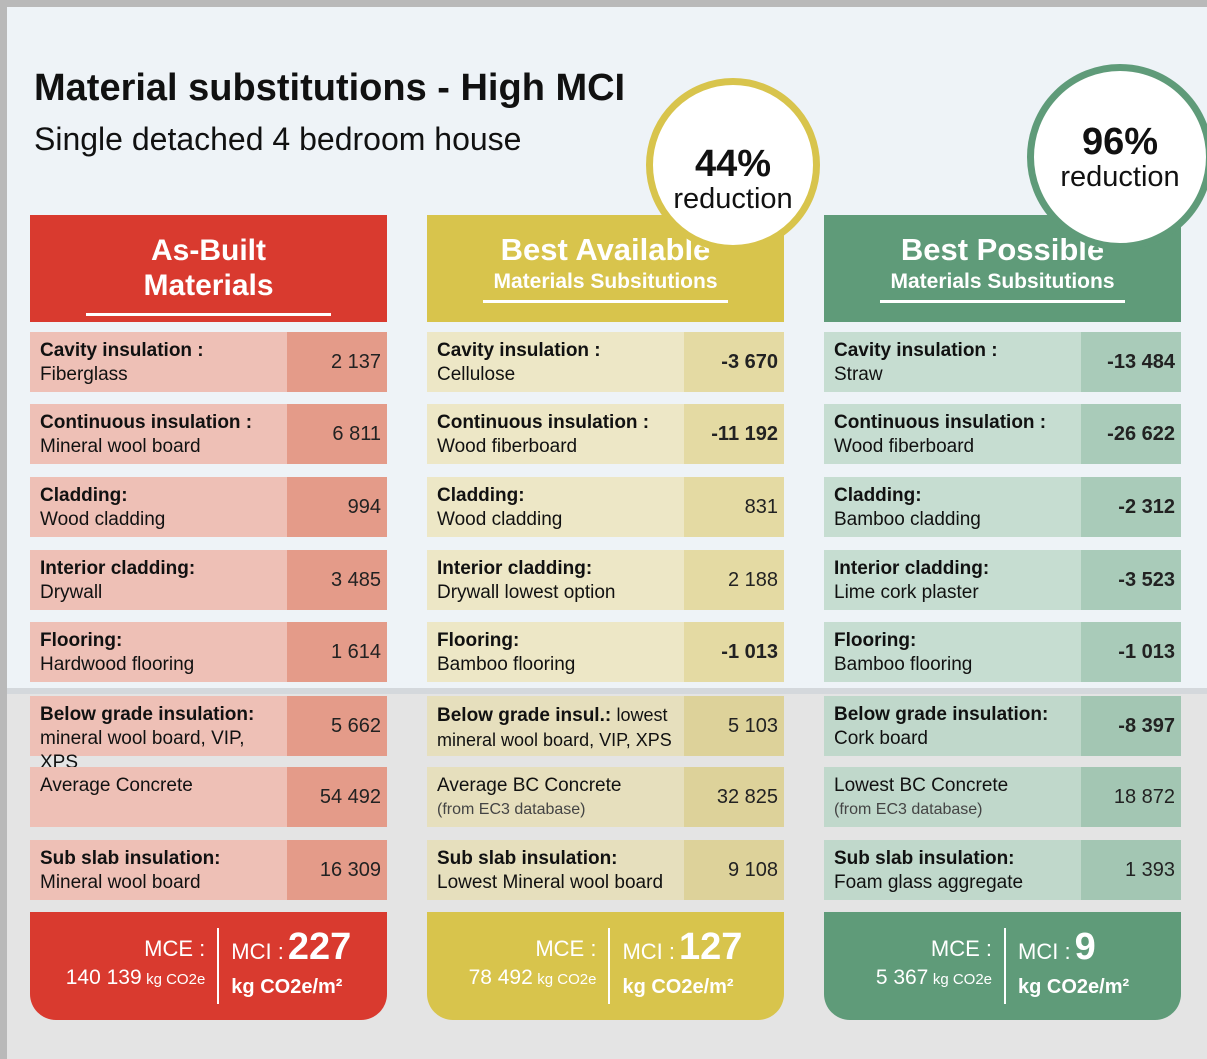 Image resolution: width=1207 pixels, height=1059 pixels. Describe the element at coordinates (529, 785) in the screenshot. I see `material-name: Average BC Concrete` at that location.